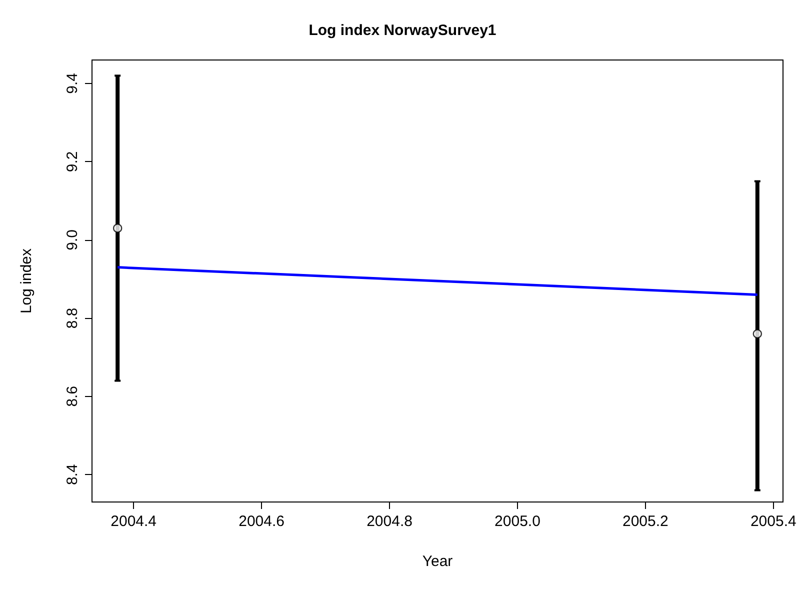 Image resolution: width=805 pixels, height=590 pixels. What do you see at coordinates (389, 521) in the screenshot?
I see `x-tick-label: 2004.8` at bounding box center [389, 521].